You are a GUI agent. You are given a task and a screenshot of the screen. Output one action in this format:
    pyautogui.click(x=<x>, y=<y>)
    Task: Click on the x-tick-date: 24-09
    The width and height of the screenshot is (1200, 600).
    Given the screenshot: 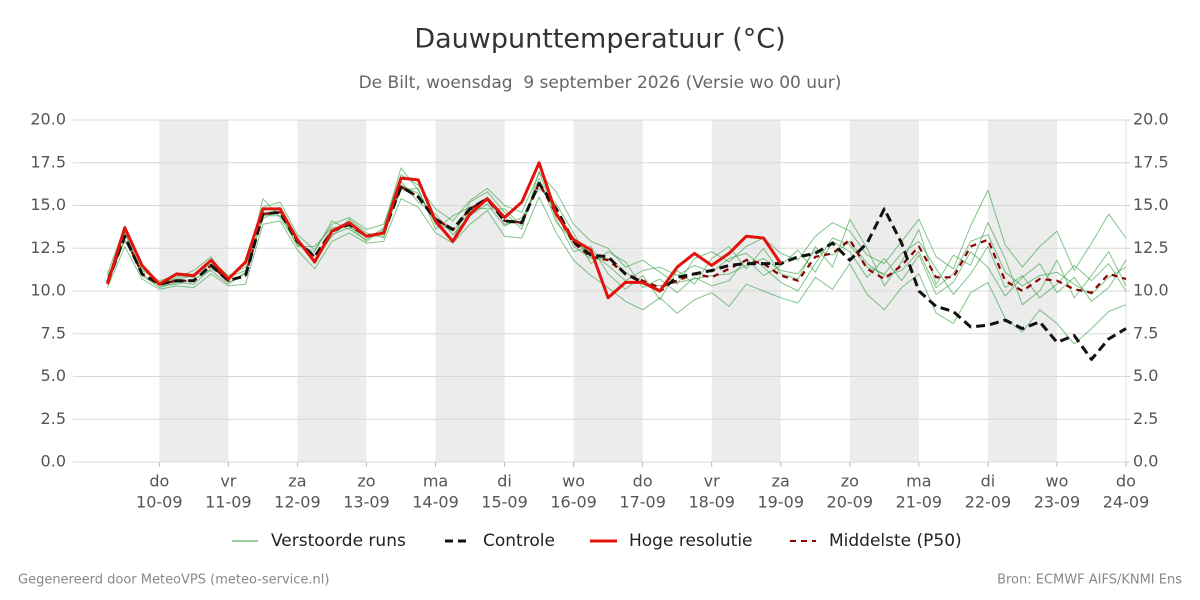 What is the action you would take?
    pyautogui.click(x=1126, y=502)
    